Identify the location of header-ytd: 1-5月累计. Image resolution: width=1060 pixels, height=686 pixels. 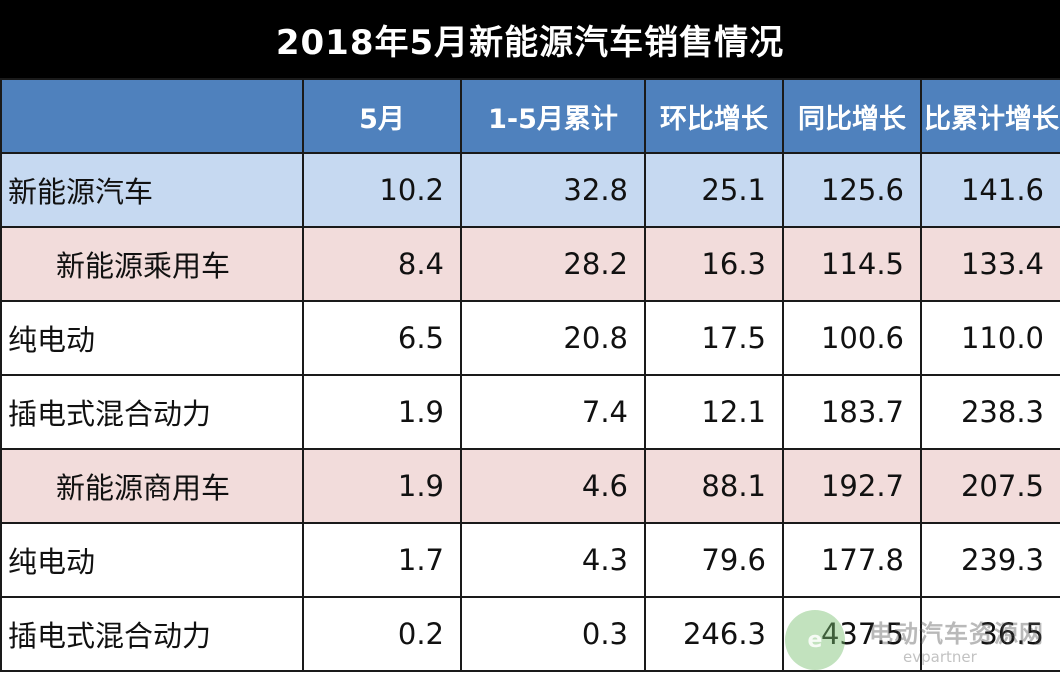
(553, 116).